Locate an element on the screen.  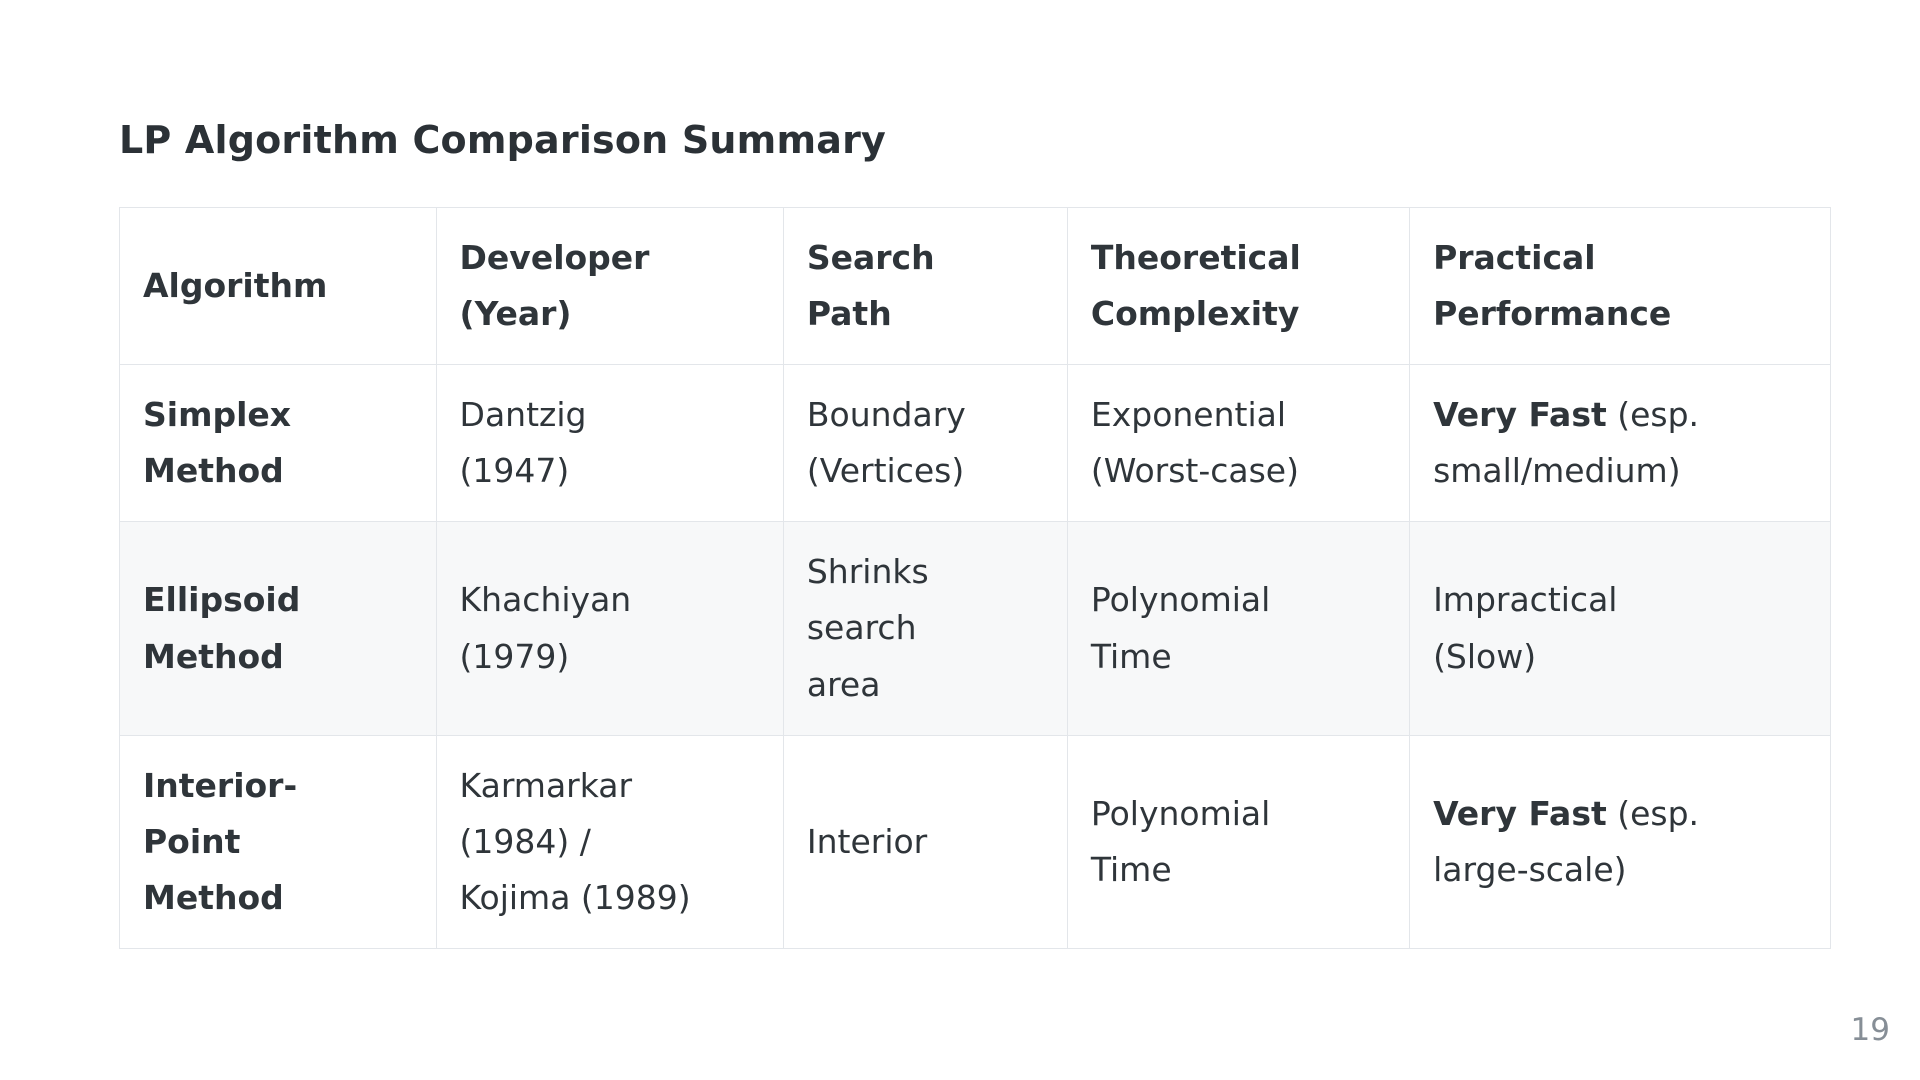
cell-complexity: Exponential (Worst-case) is located at coordinates (1238, 443).